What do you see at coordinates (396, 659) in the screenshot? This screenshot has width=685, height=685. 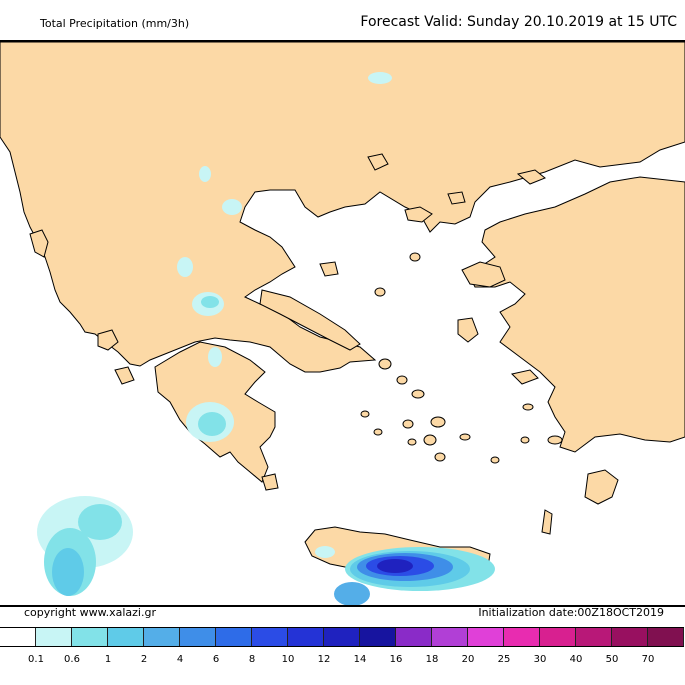 I see `legend-label: 16` at bounding box center [396, 659].